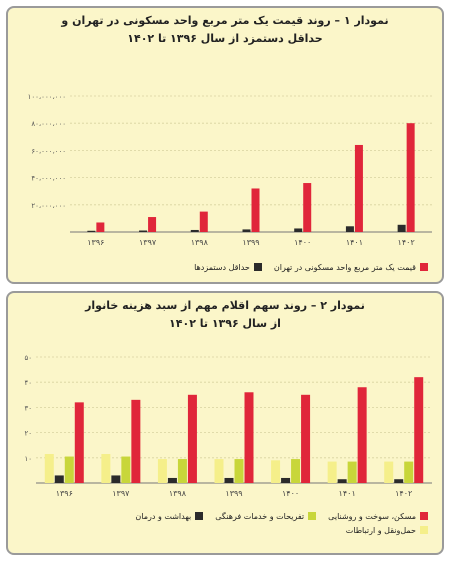  What do you see at coordinates (222, 267) in the screenshot?
I see `chart-1-legend-label: حداقل دستمزدها` at bounding box center [222, 267].